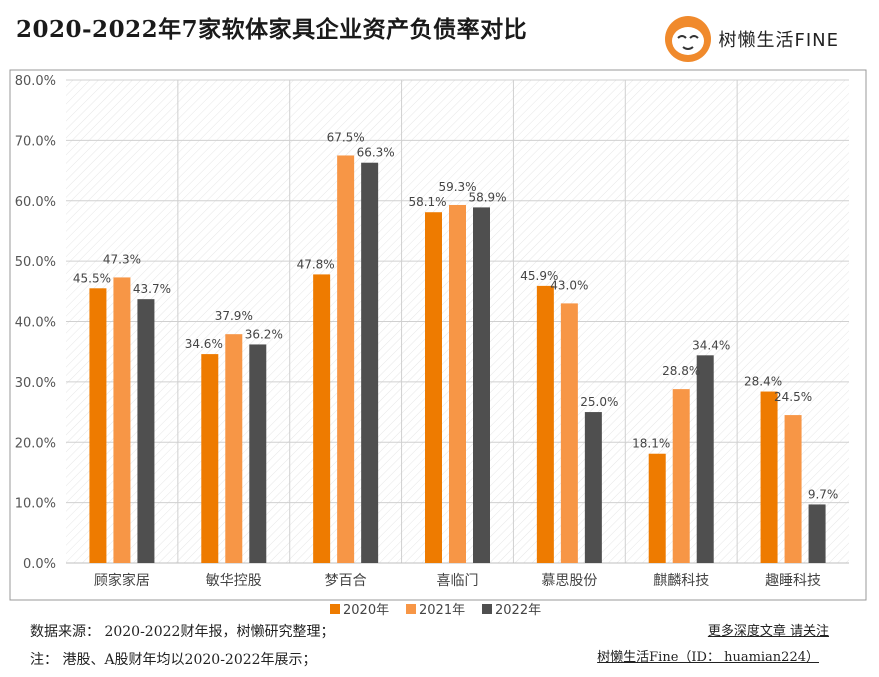 The width and height of the screenshot is (879, 677). I want to click on legend: 2020年 2021年 2022年, so click(435, 610).